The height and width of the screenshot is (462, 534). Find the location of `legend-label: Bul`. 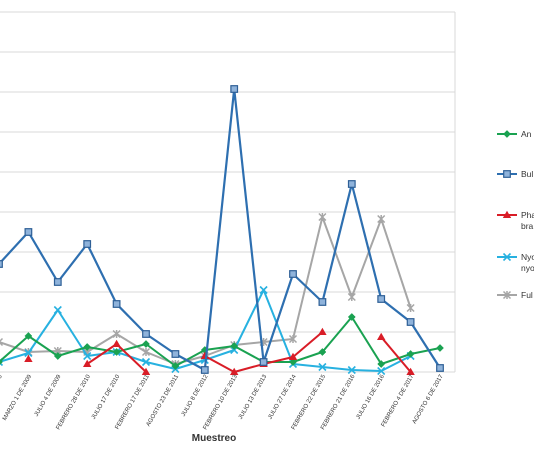

legend-label: Bul is located at coordinates (527, 174).